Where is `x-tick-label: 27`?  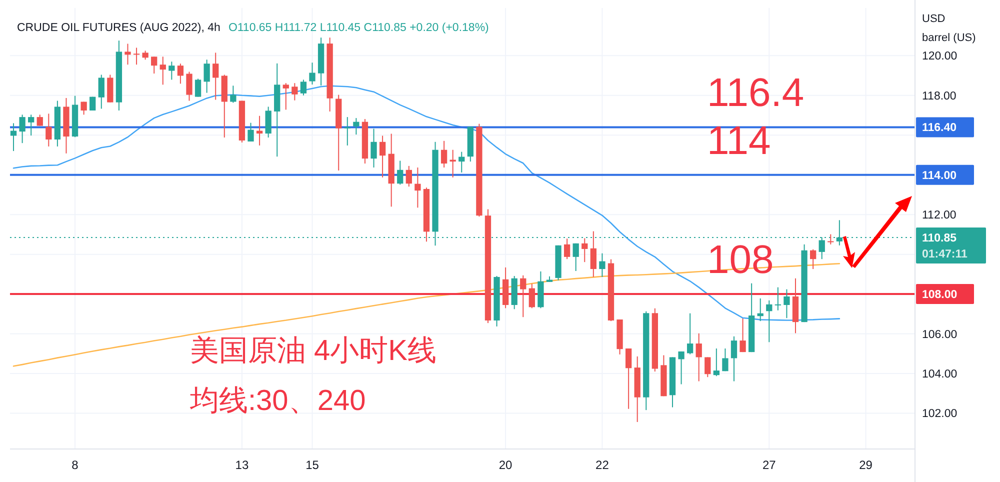 x-tick-label: 27 is located at coordinates (769, 465).